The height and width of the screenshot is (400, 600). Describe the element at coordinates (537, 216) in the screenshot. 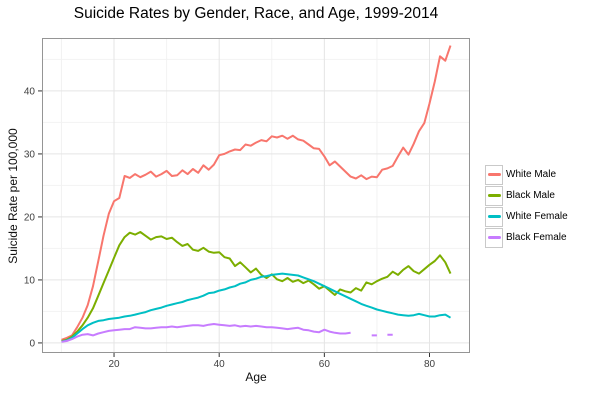

I see `legend-label: White Female` at that location.